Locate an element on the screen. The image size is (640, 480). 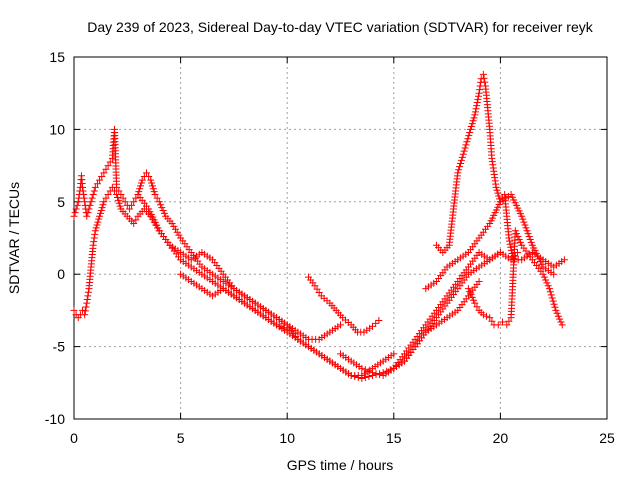
x-tick-label: 20 is located at coordinates (501, 438).